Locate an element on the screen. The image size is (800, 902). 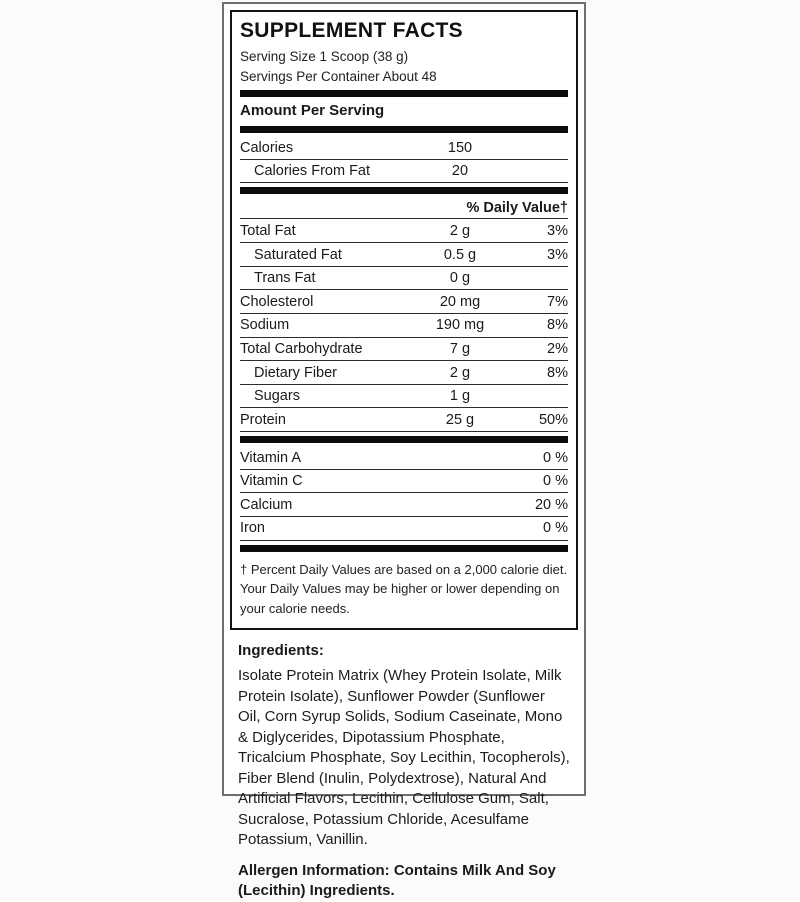
amount-per-serving-heading: Amount Per Serving is located at coordinates (312, 111).